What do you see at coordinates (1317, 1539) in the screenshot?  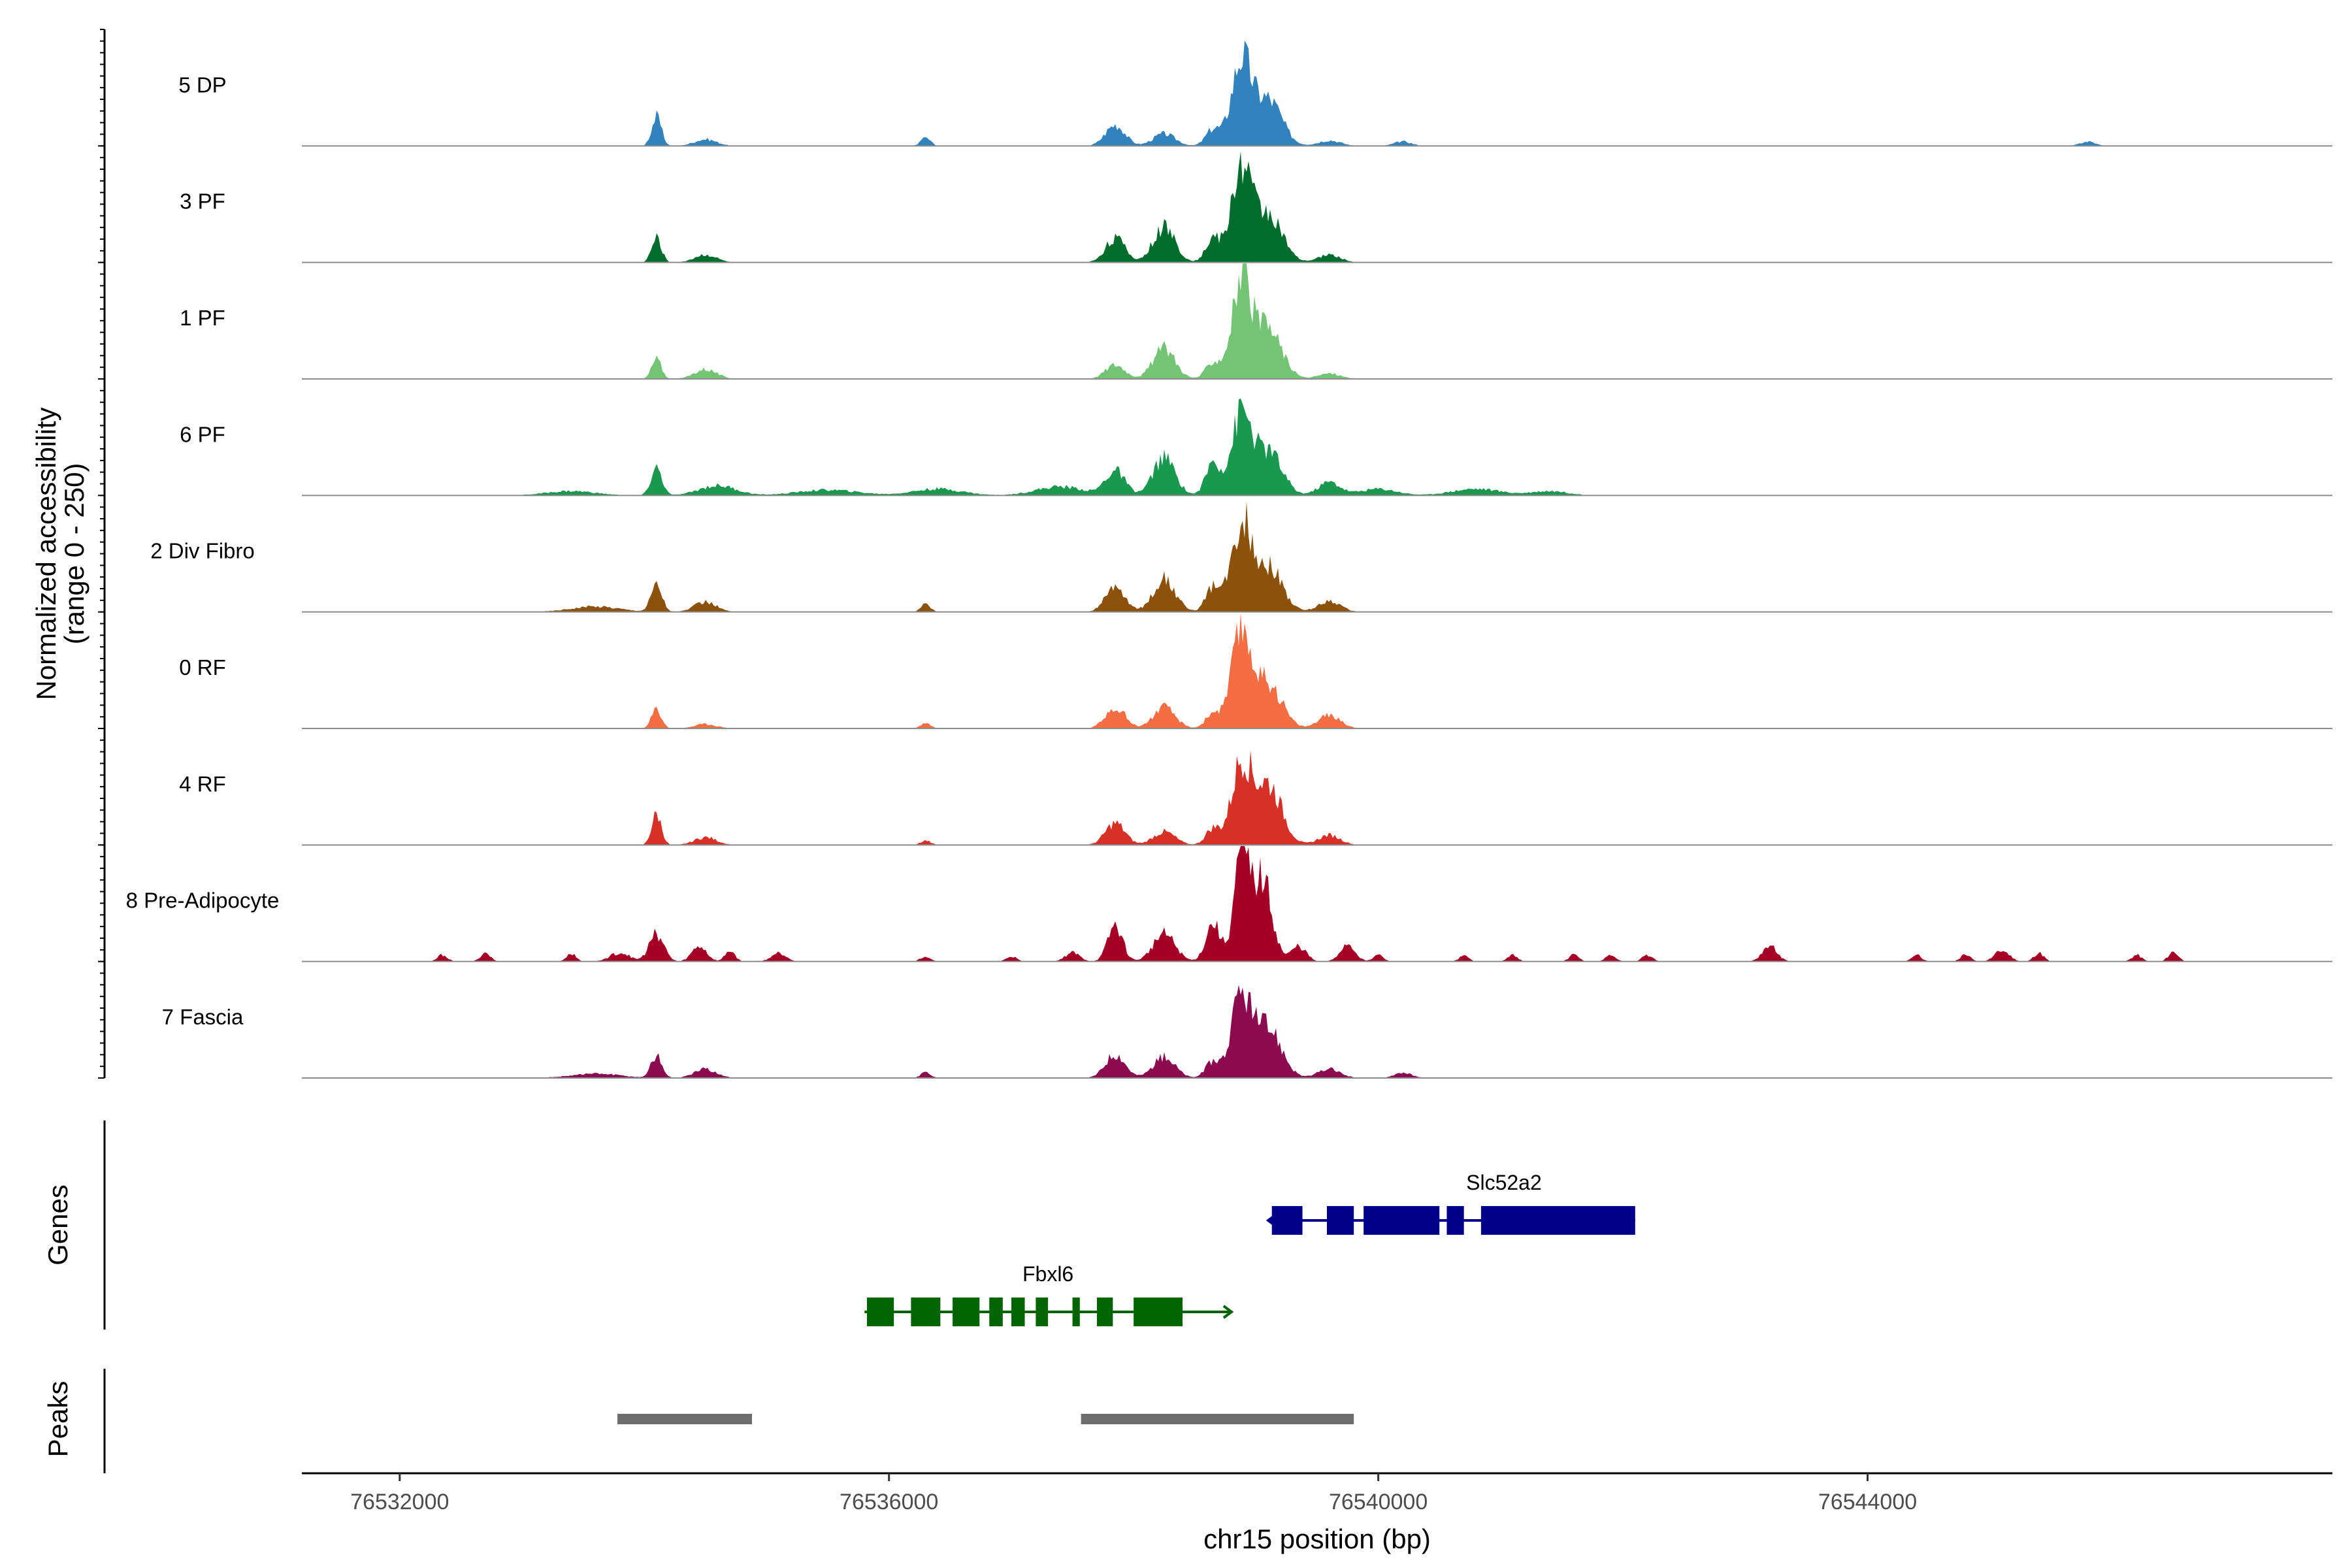 I see `x-axis-title: chr15 position (bp)` at bounding box center [1317, 1539].